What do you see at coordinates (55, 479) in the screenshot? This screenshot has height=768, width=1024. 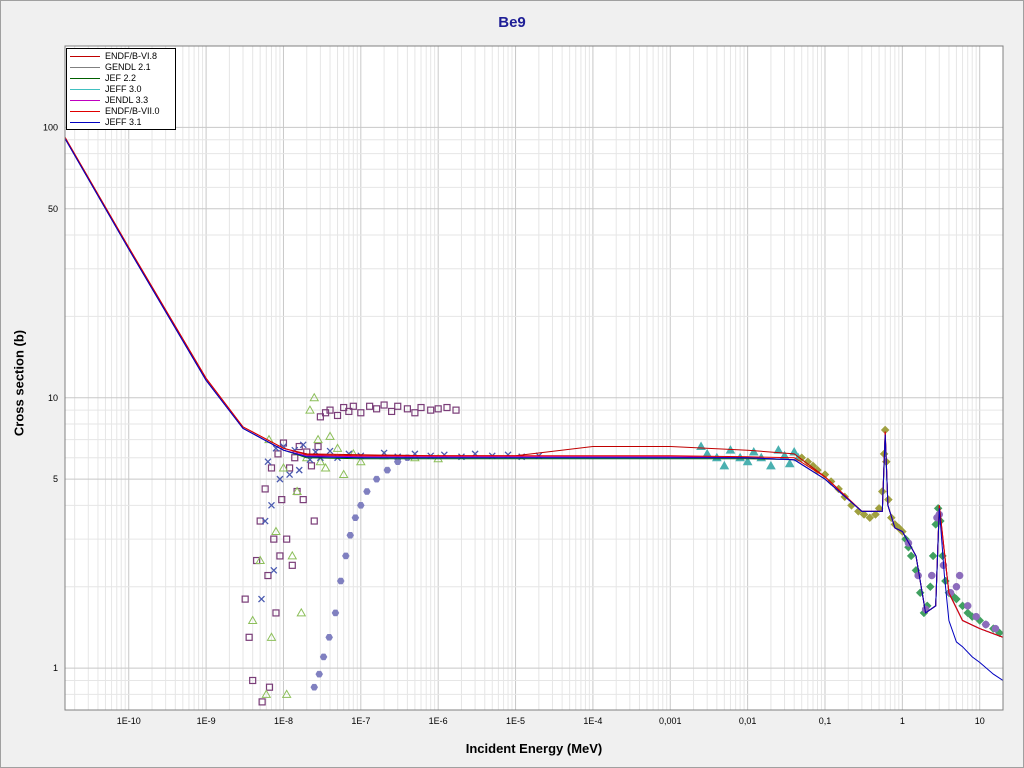 I see `y-tick-label: 5` at bounding box center [55, 479].